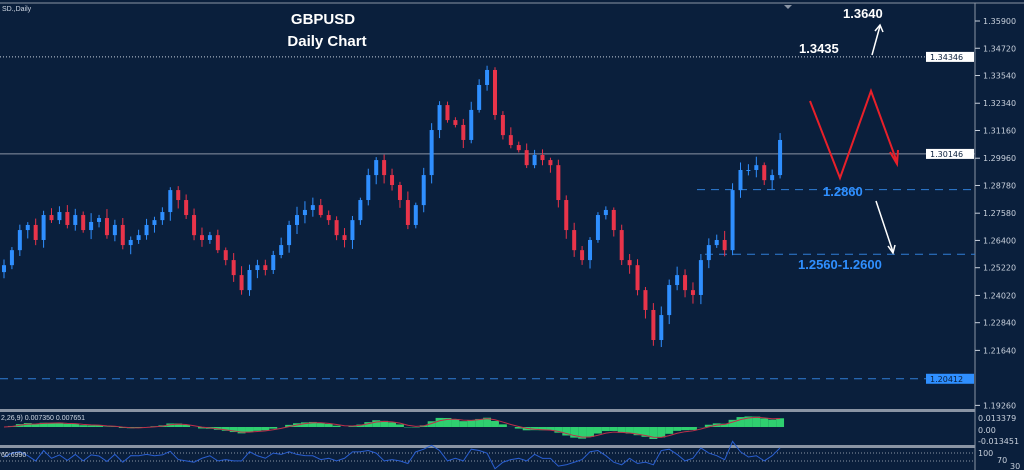  What do you see at coordinates (487, 446) in the screenshot?
I see `rsi-separator` at bounding box center [487, 446].